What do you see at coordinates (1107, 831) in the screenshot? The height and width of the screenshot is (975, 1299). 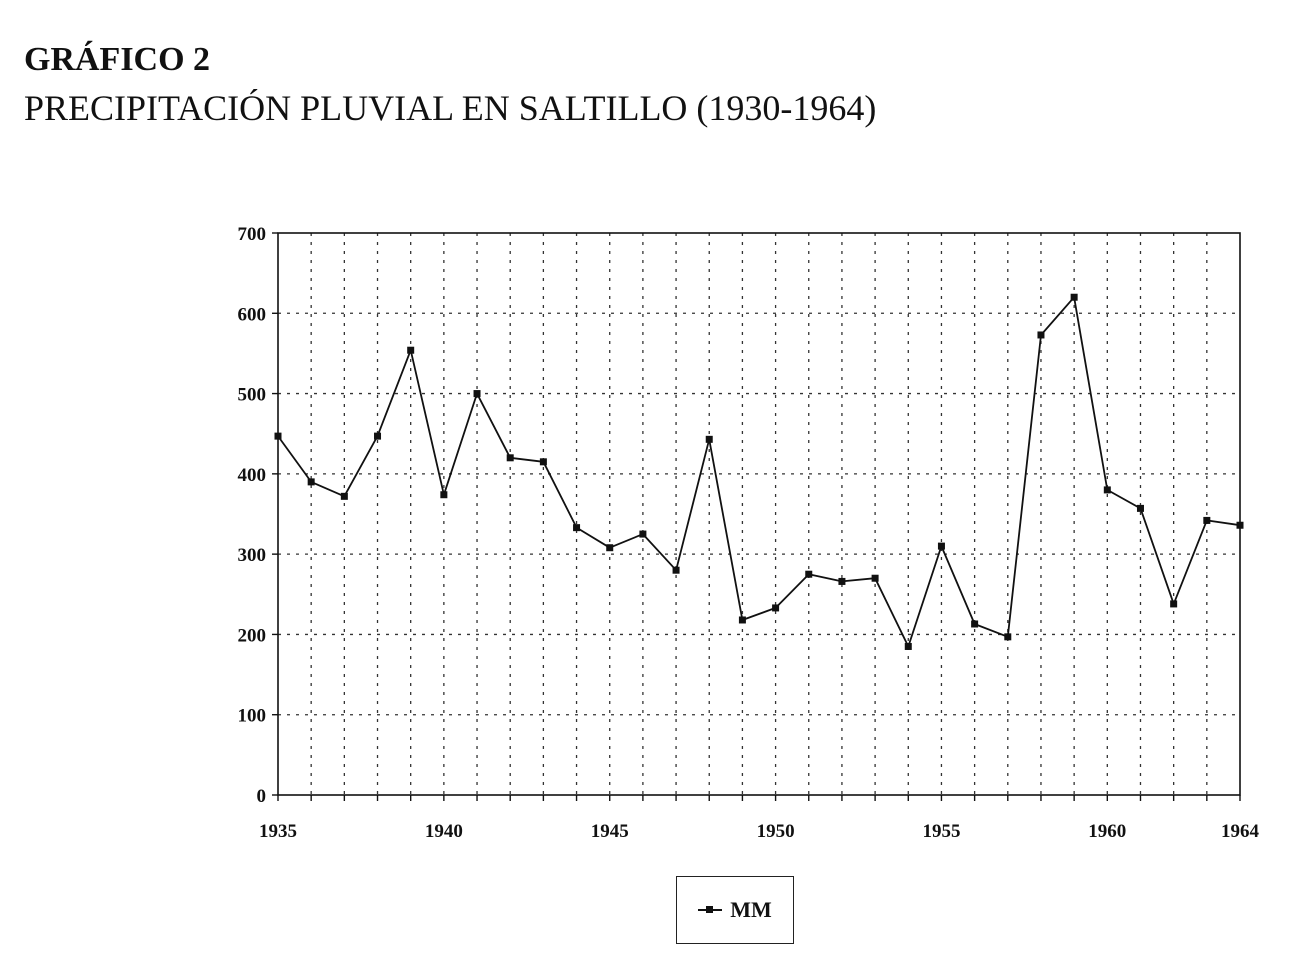 I see `x-tick-label: 1960` at bounding box center [1107, 831].